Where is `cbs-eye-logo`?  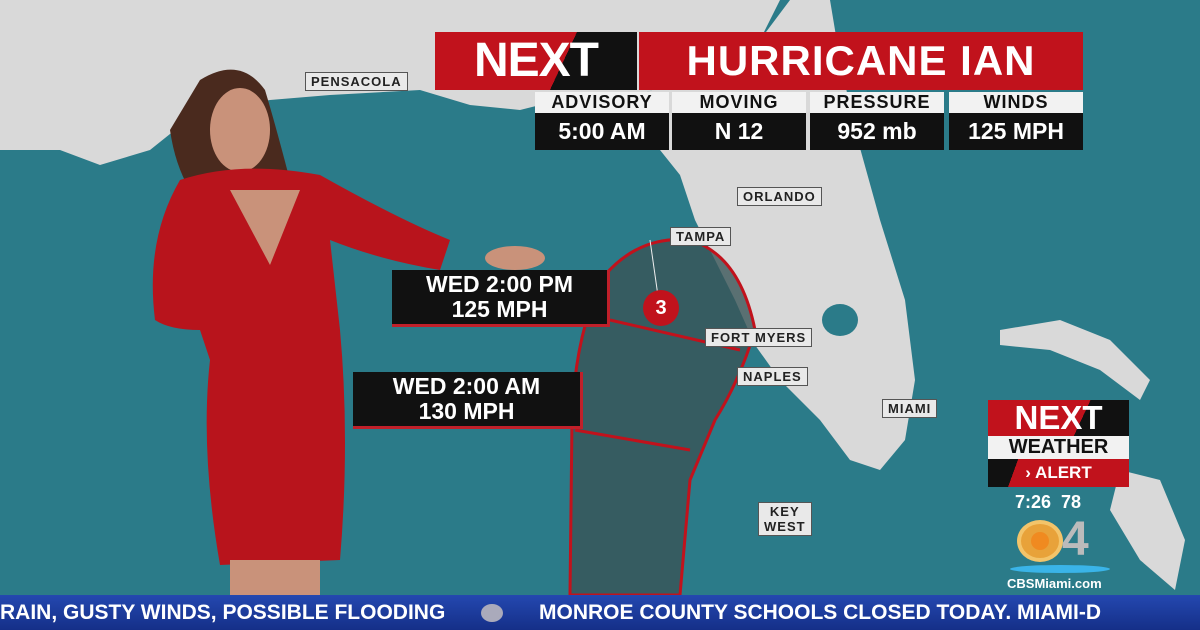
cbs-eye-logo is located at coordinates (1040, 541).